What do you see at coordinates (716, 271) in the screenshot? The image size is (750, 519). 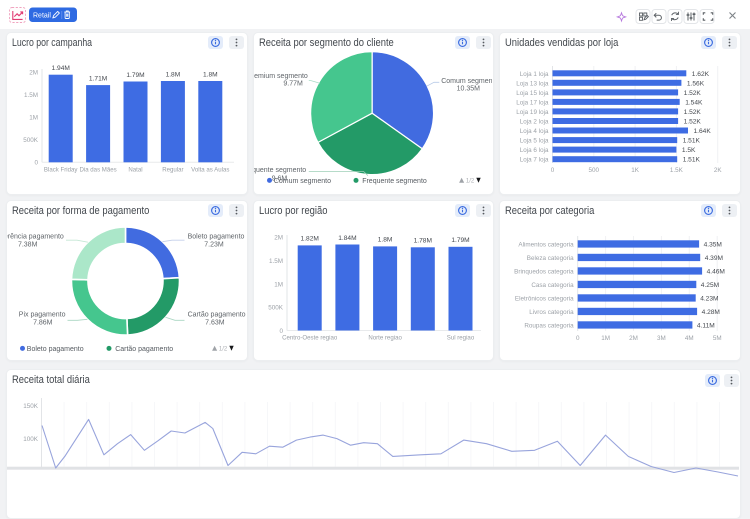 I see `svg-text: 4.46M` at bounding box center [716, 271].